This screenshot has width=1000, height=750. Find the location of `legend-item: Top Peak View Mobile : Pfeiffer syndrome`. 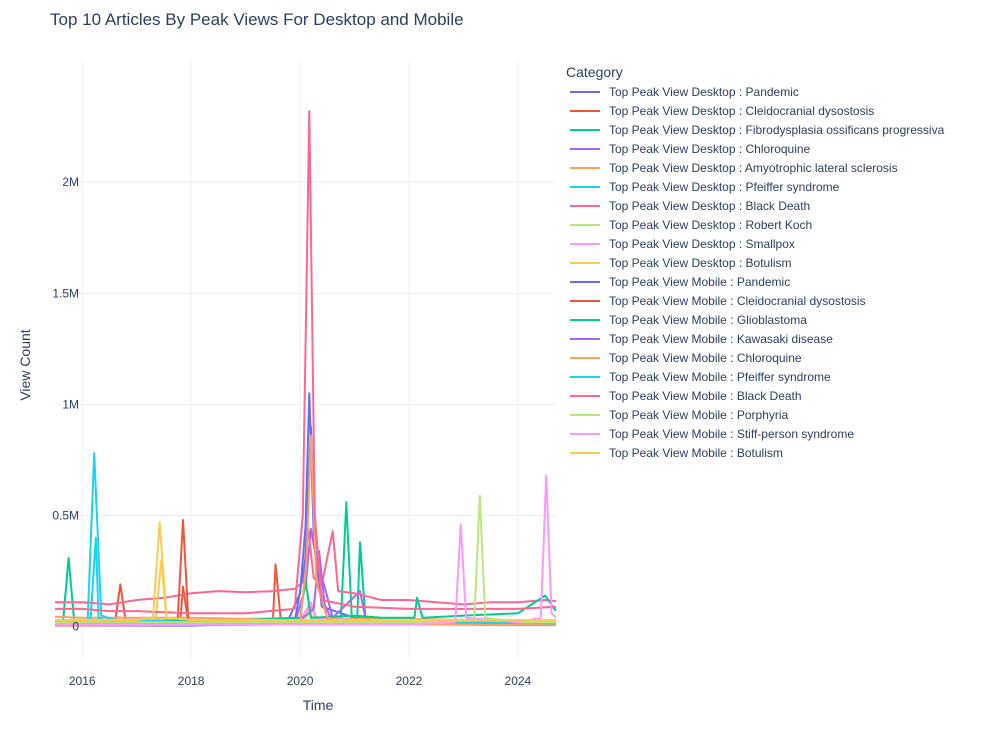

legend-item: Top Peak View Mobile : Pfeiffer syndrome is located at coordinates (755, 376).